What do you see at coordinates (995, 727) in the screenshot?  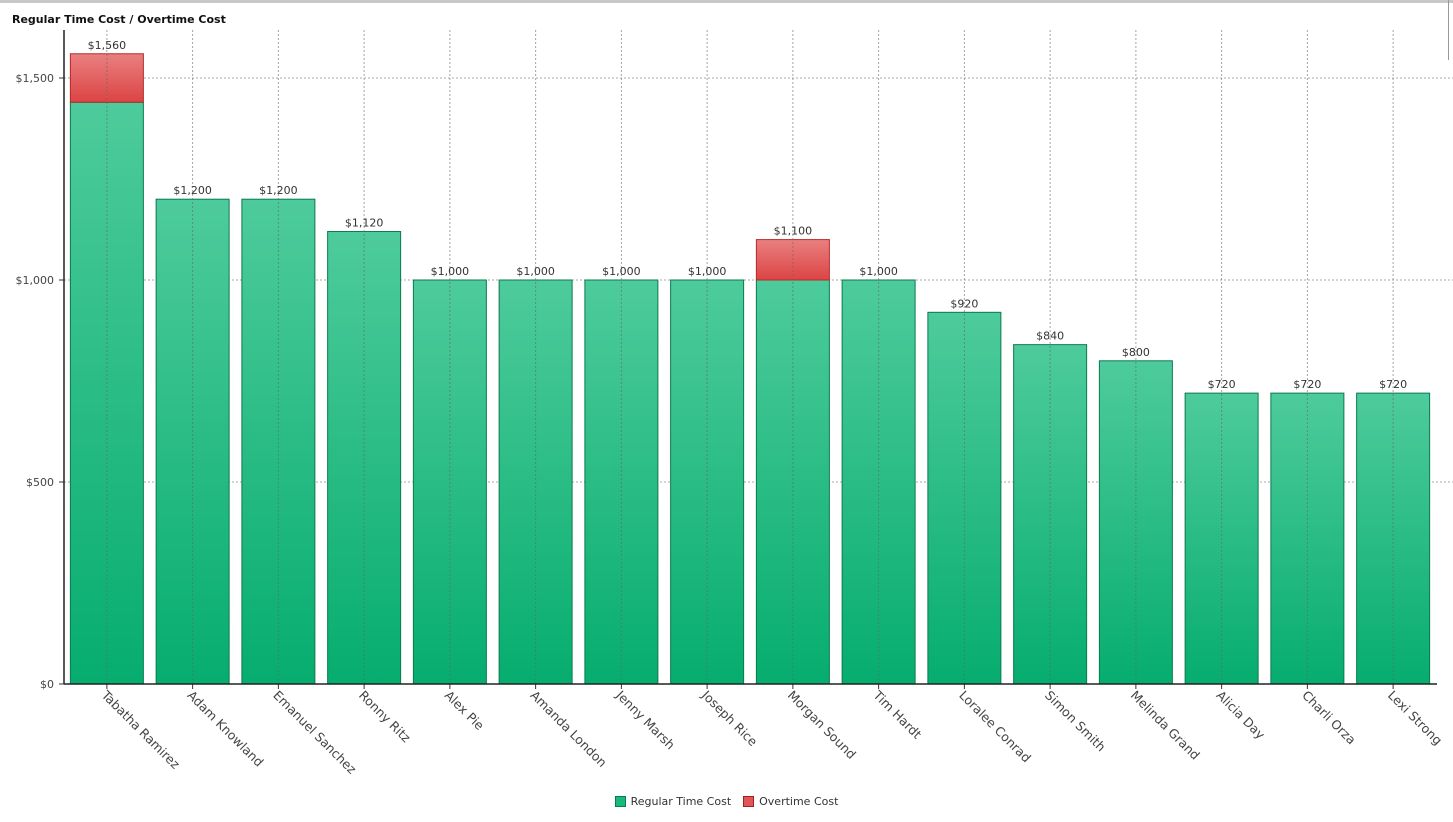 I see `x-tick-label: Loralee Conrad` at bounding box center [995, 727].